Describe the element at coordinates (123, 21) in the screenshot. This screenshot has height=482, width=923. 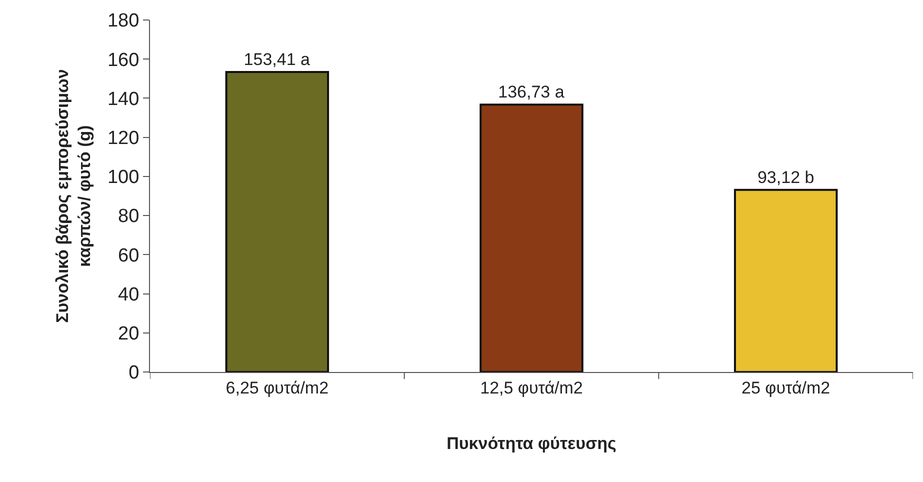
I see `y-tick-label: 180` at that location.